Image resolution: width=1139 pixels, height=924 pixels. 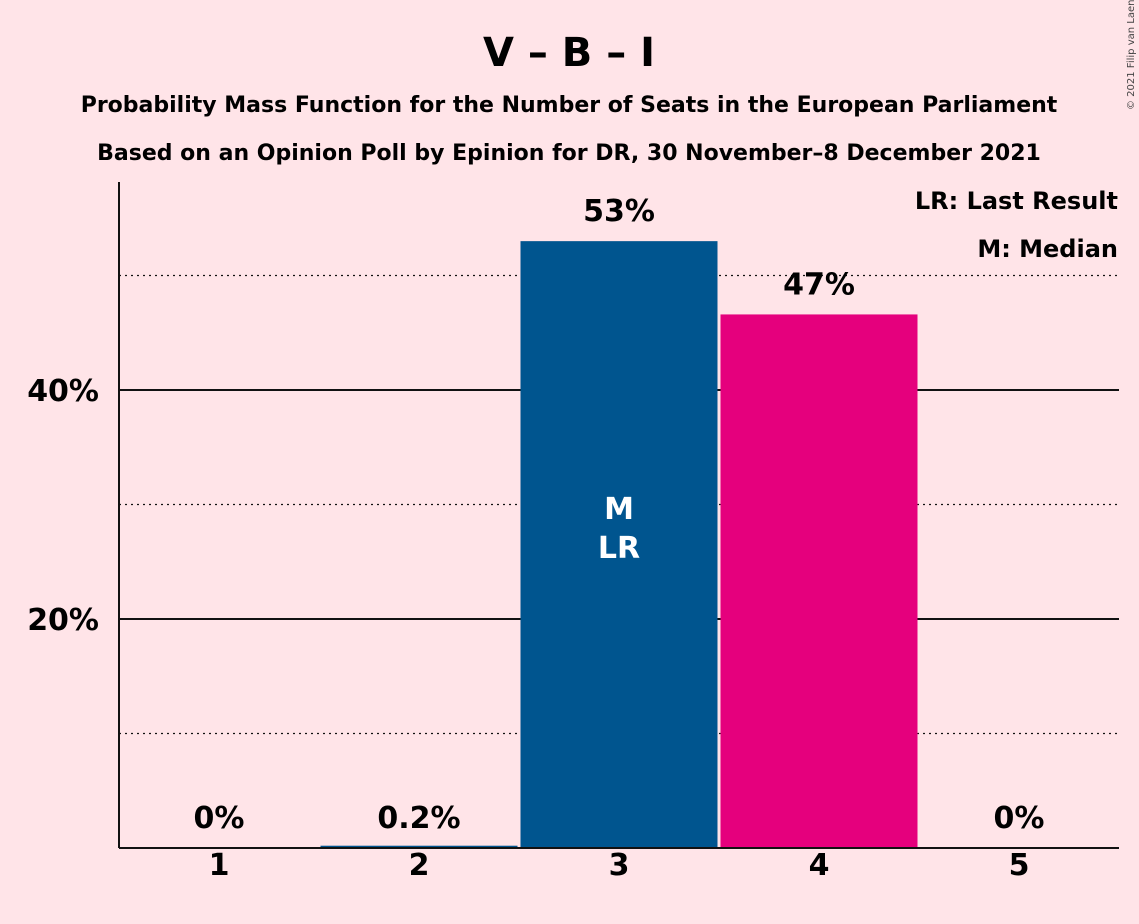 I want to click on x-tick-label: 3, so click(x=619, y=865).